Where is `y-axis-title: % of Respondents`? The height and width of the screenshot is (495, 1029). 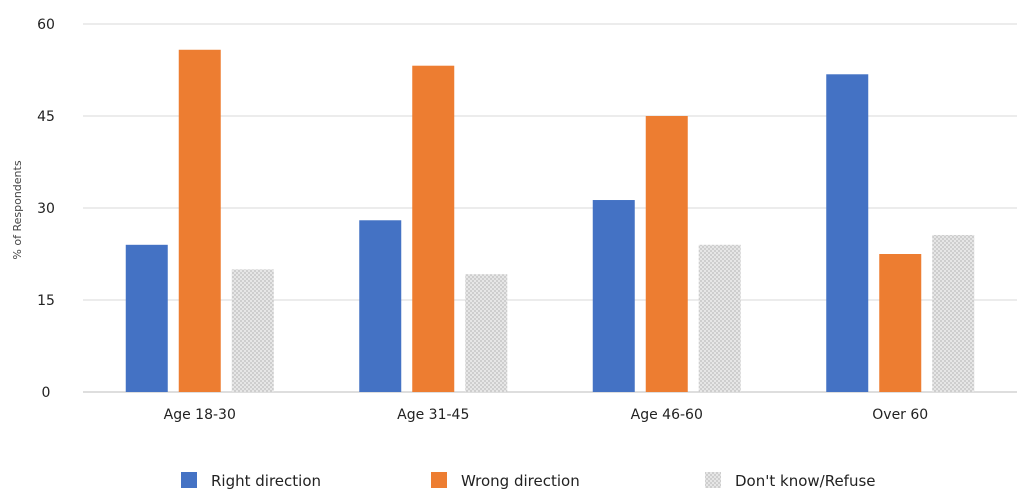 y-axis-title: % of Respondents is located at coordinates (17, 209).